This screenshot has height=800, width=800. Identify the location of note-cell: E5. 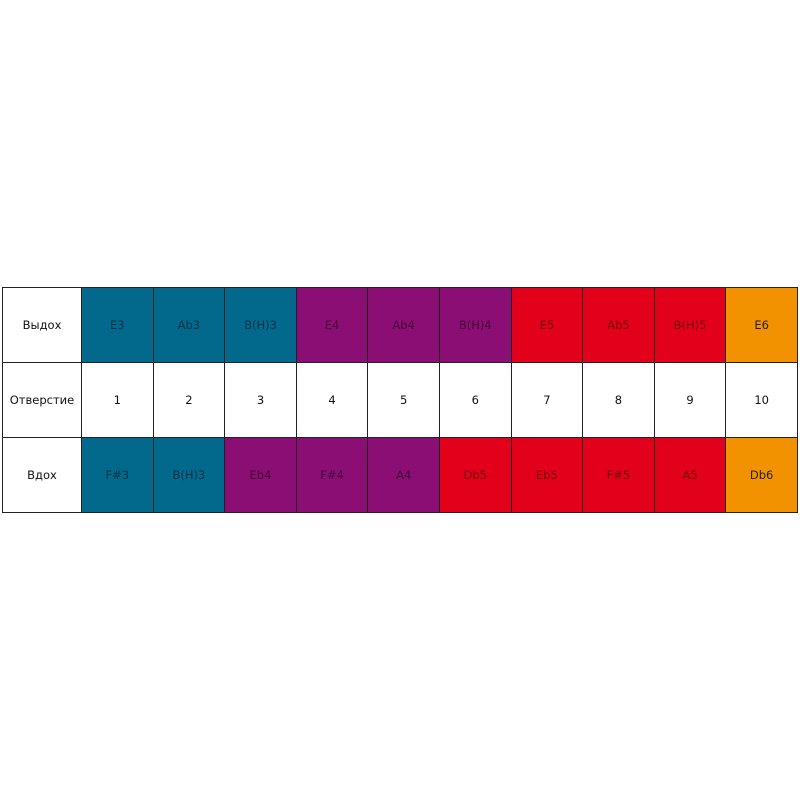
(547, 325).